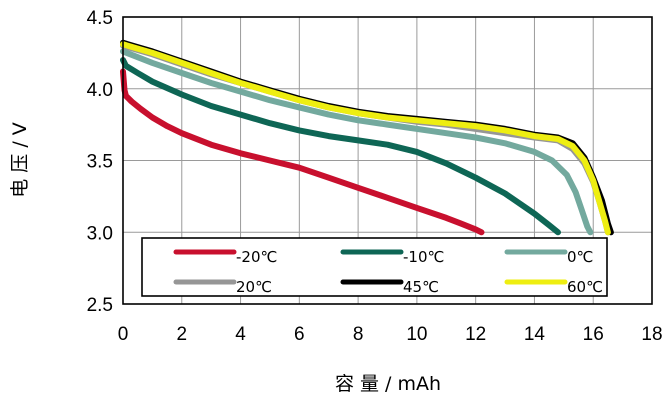 The height and width of the screenshot is (401, 665). What do you see at coordinates (416, 334) in the screenshot?
I see `x-tick-label: 10` at bounding box center [416, 334].